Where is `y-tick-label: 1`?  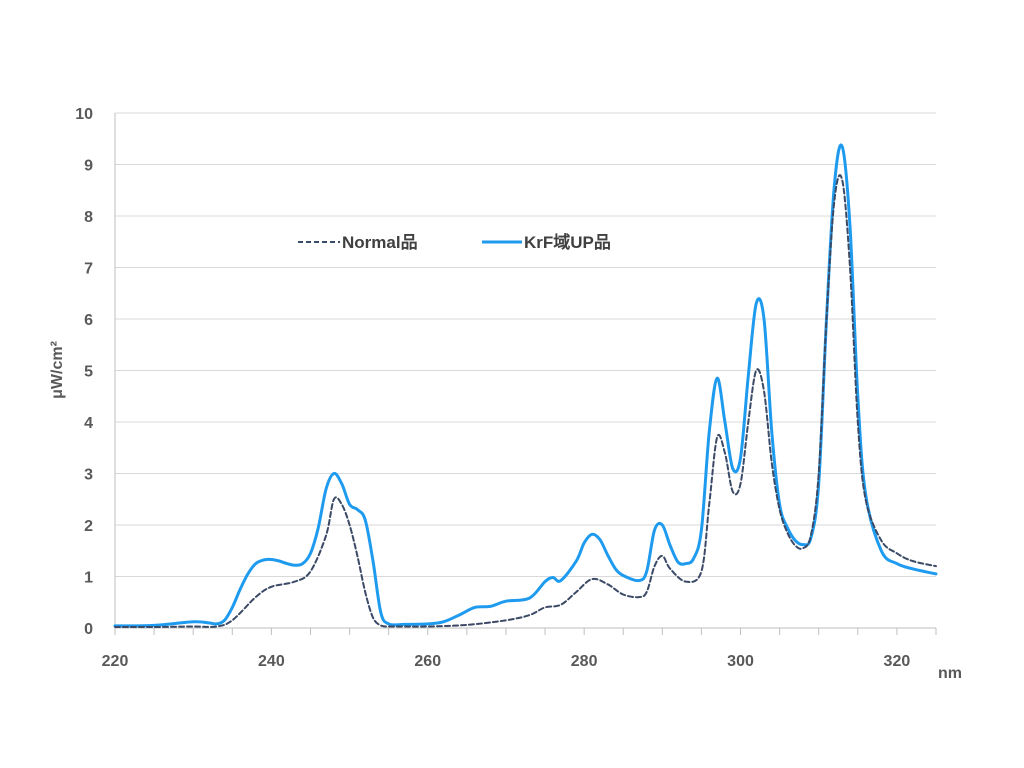 y-tick-label: 1 is located at coordinates (88, 578).